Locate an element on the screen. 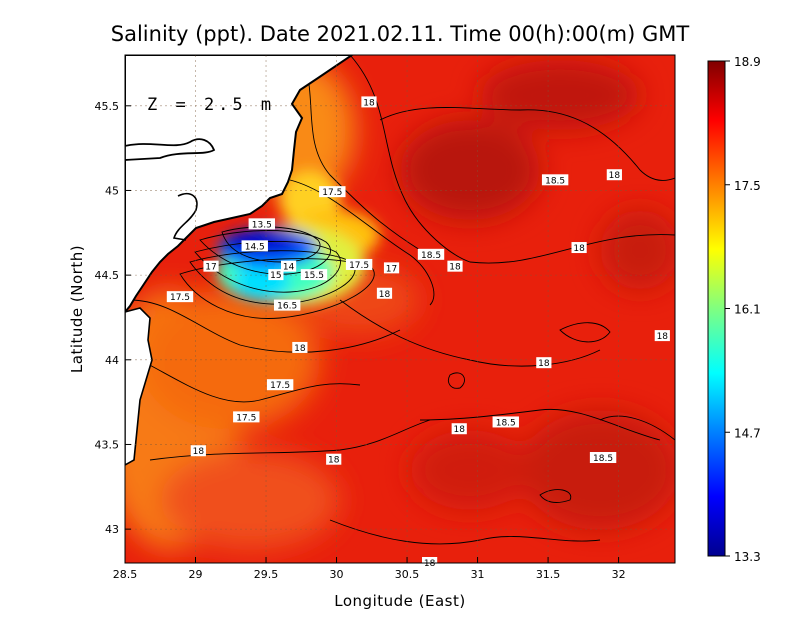 Image resolution: width=800 pixels, height=618 pixels. y-tick-label: 43.5 is located at coordinates (107, 444).